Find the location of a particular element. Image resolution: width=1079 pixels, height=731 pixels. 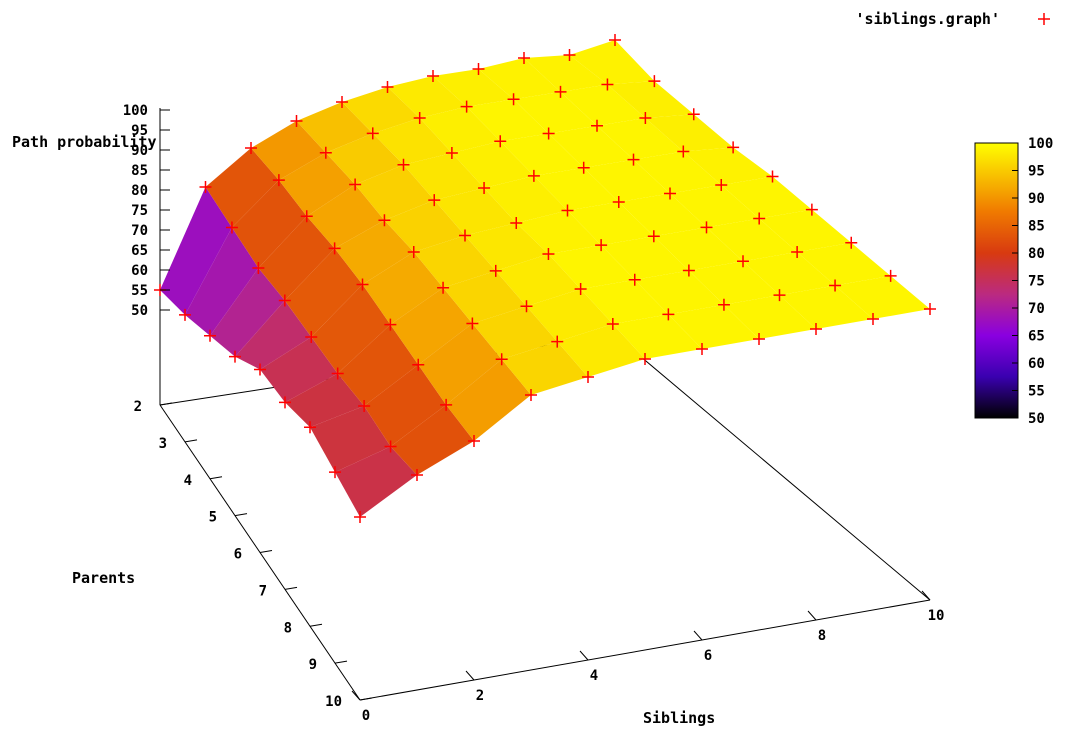

palette-tick-label: 70 is located at coordinates (1036, 309).